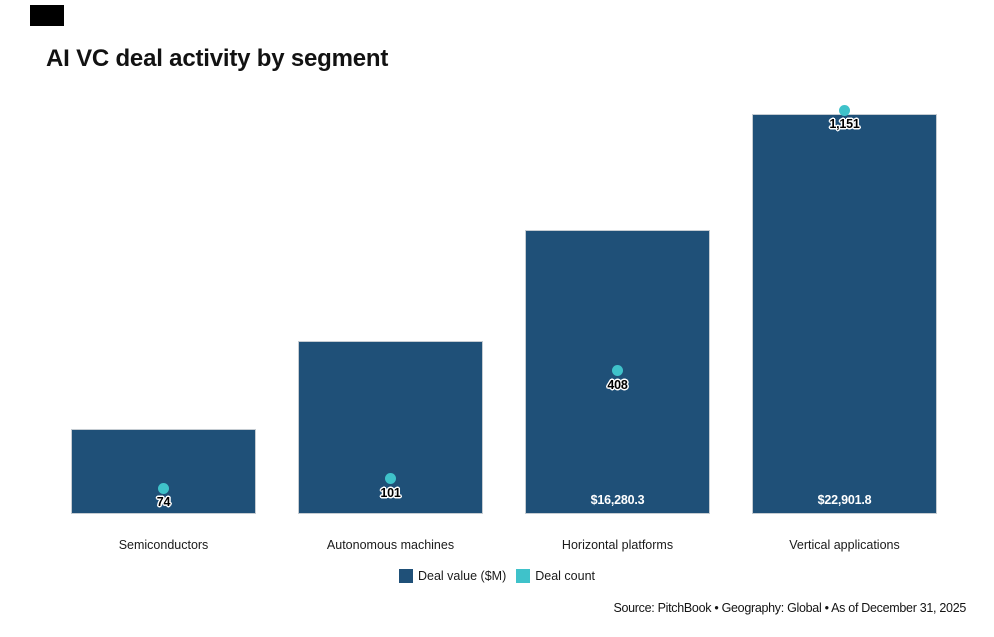 Image resolution: width=994 pixels, height=637 pixels. I want to click on legend-item-deal-value-m-: Deal value ($M), so click(452, 576).